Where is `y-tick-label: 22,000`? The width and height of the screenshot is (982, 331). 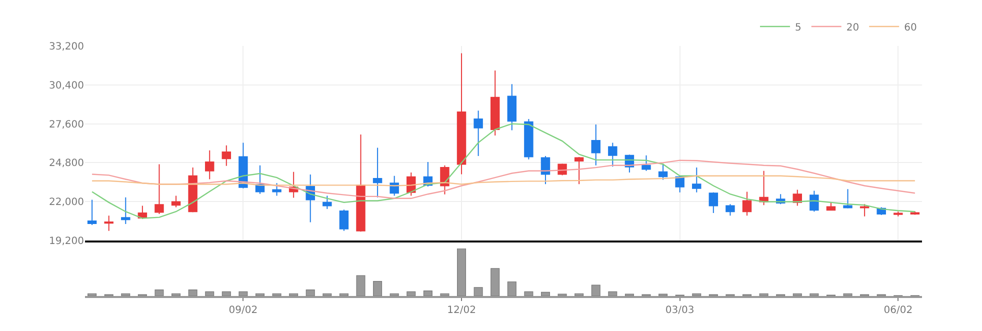 y-tick-label: 22,000 is located at coordinates (66, 202).